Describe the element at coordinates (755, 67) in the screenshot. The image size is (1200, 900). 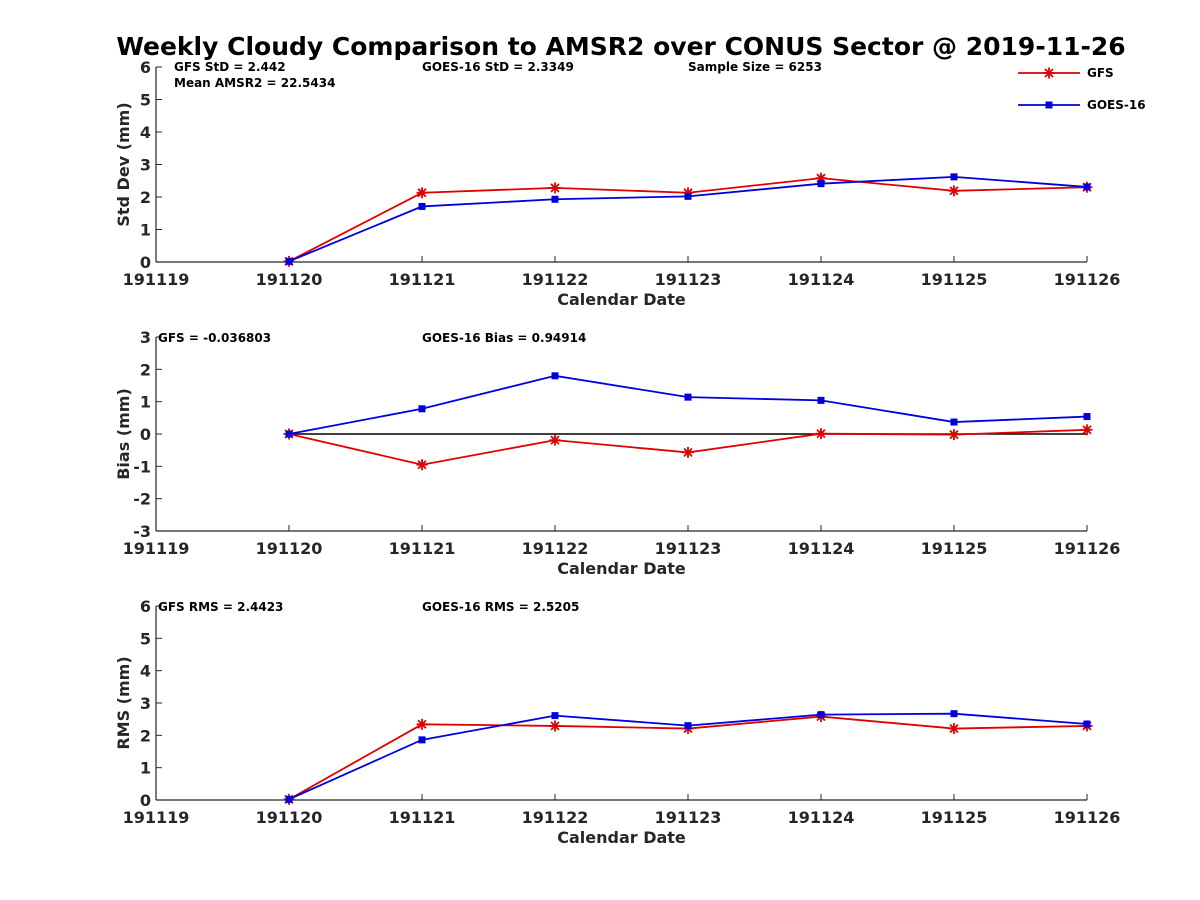
I see `stat-annotation: Sample Size = 6253` at that location.